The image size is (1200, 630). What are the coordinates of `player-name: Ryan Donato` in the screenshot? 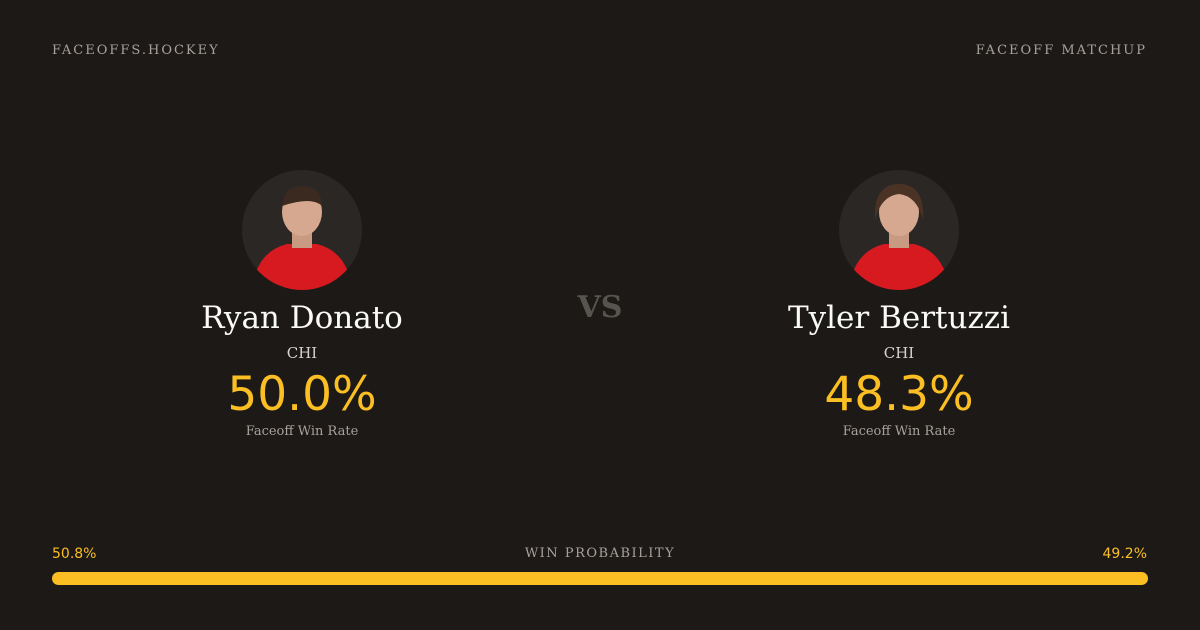 It's located at (302, 318).